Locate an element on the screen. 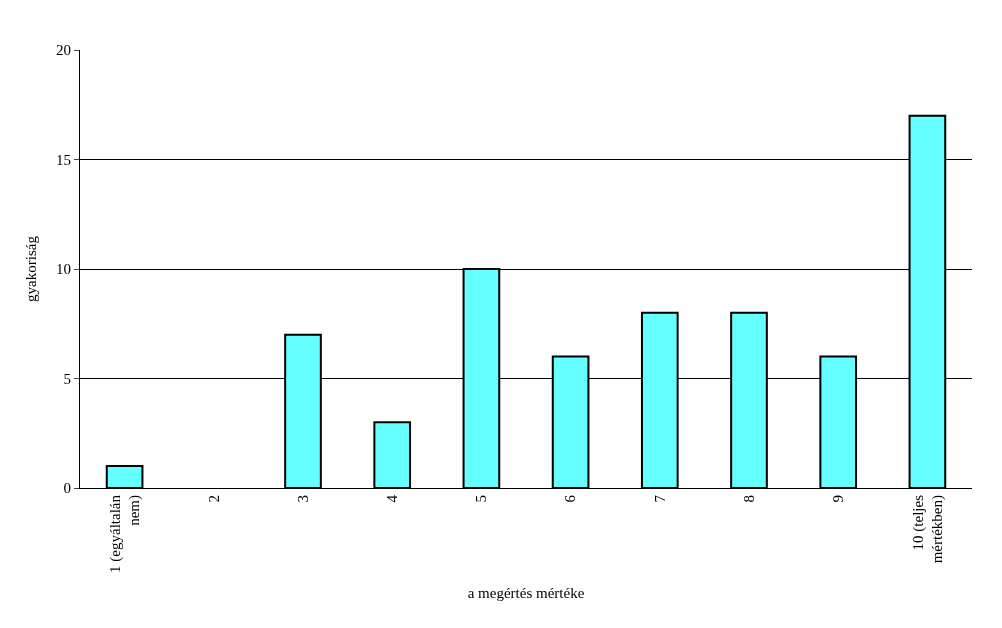 This screenshot has width=1002, height=628. x-tick-label: 8 is located at coordinates (748, 499).